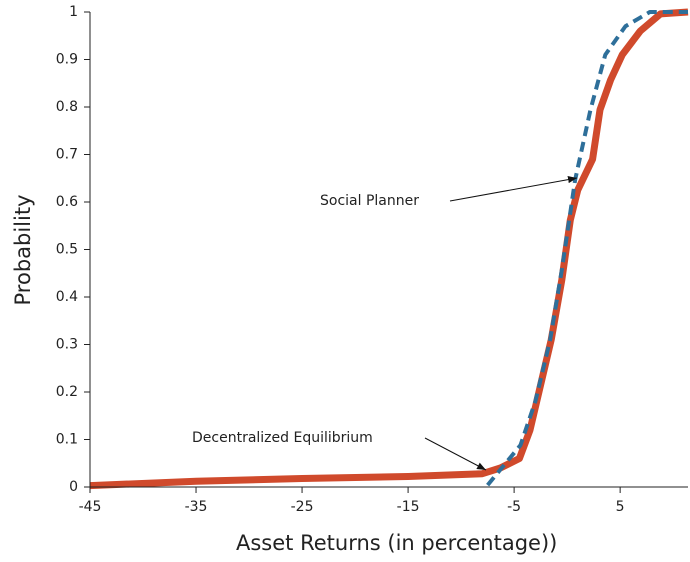 This screenshot has width=690, height=562. I want to click on x-tick-label: -5, so click(514, 507).